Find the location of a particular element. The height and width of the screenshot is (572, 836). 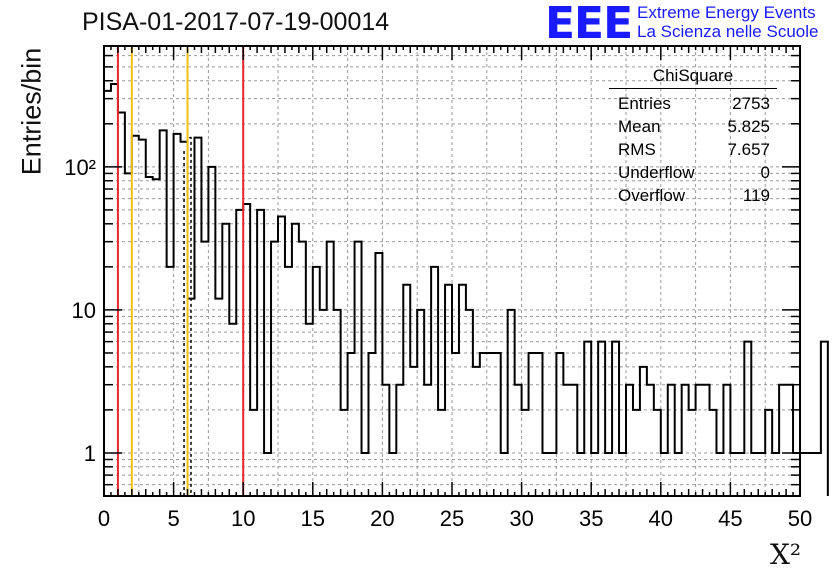

stats-label: Mean is located at coordinates (639, 126).